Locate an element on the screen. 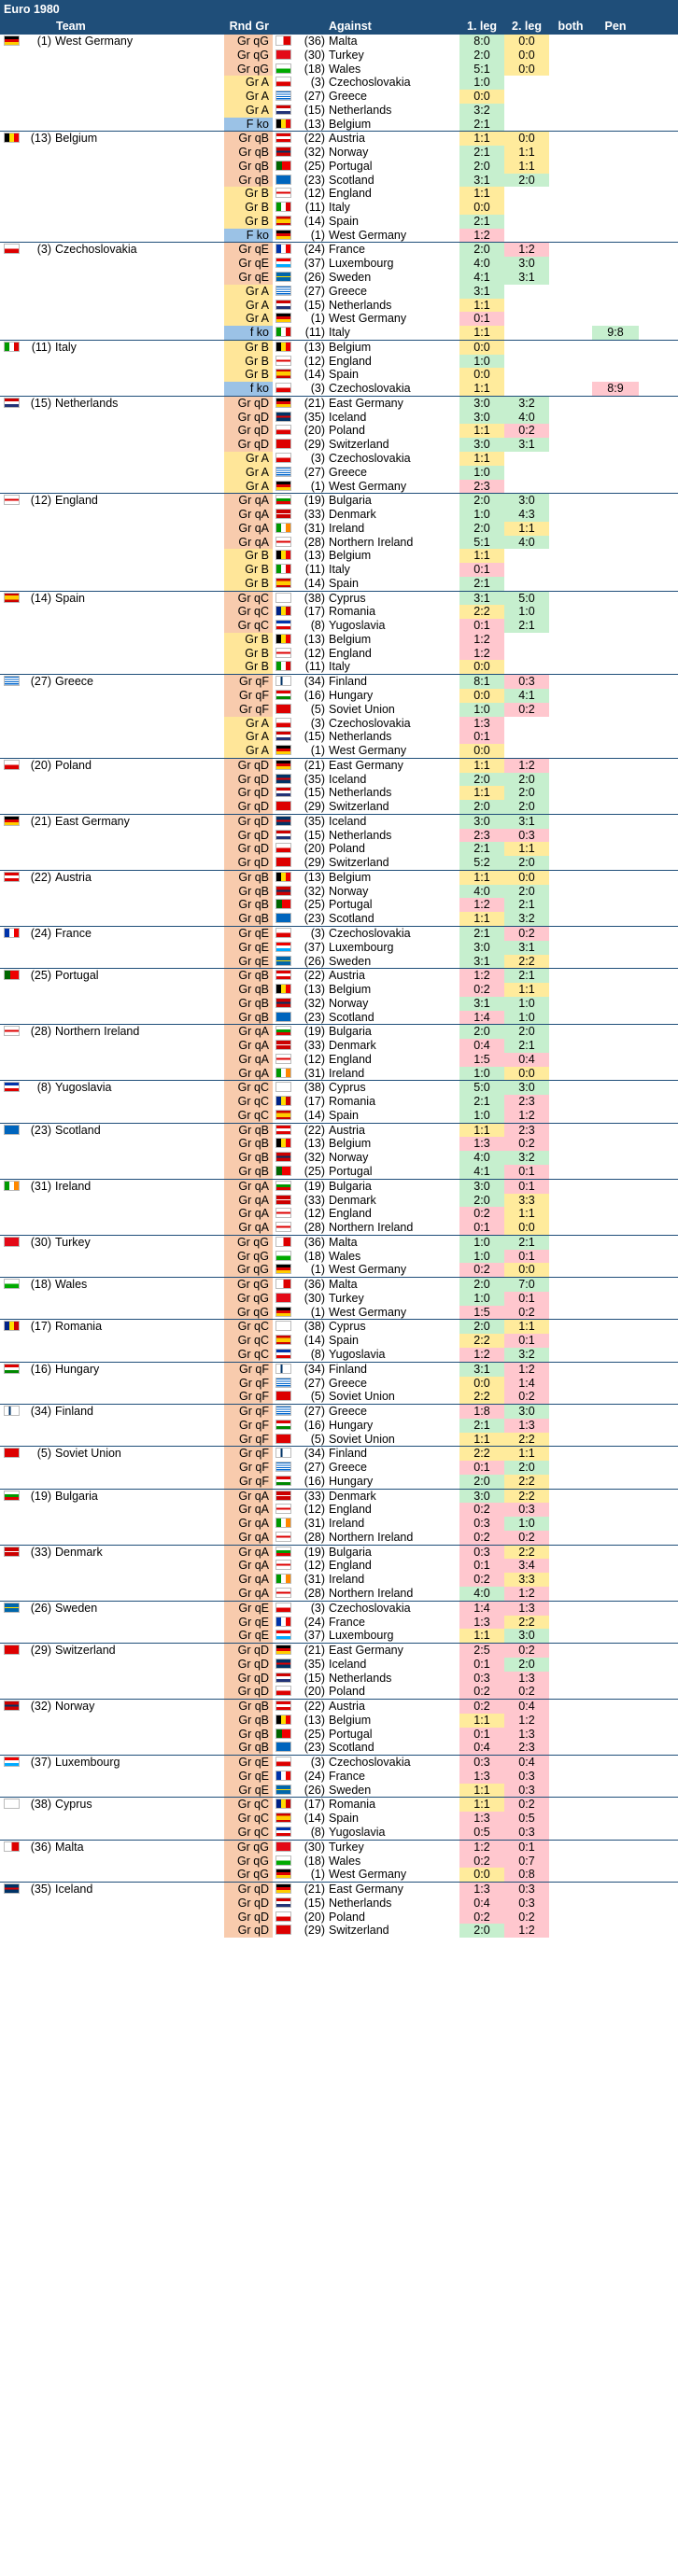 Image resolution: width=678 pixels, height=2576 pixels. leg1-score: 1:0 is located at coordinates (481, 472).